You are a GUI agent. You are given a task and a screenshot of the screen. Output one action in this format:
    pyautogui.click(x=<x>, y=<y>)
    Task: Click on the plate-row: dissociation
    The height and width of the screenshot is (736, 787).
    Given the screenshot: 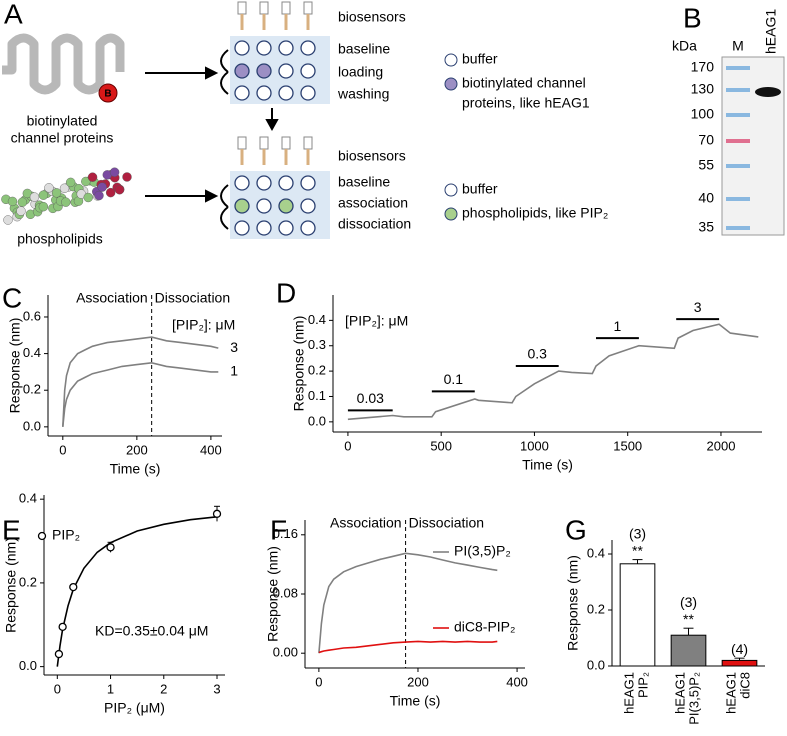 What is the action you would take?
    pyautogui.click(x=374, y=224)
    